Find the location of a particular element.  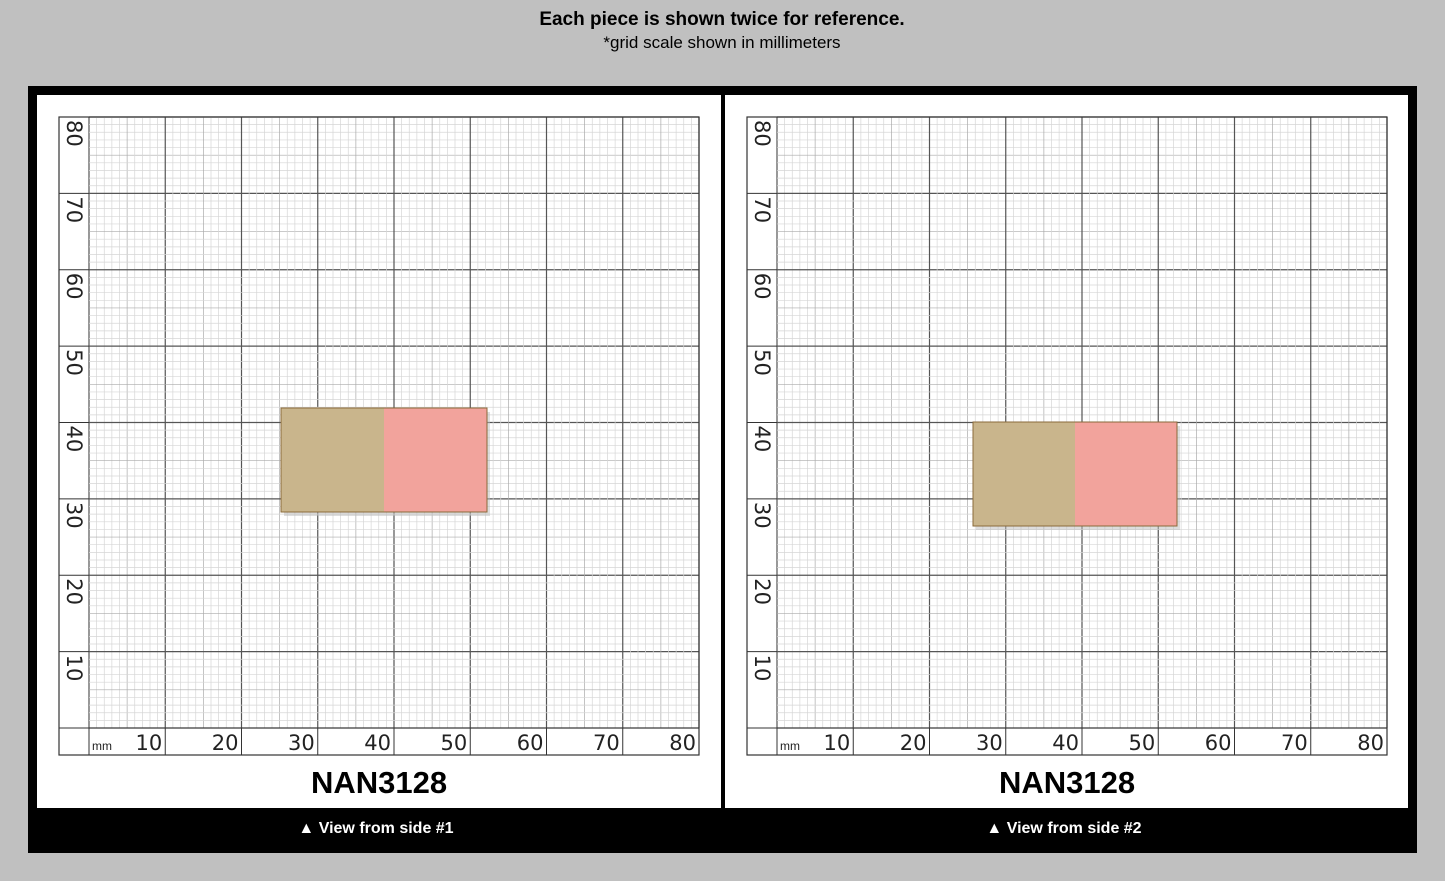

subtitle: *grid scale shown in millimeters is located at coordinates (721, 42).